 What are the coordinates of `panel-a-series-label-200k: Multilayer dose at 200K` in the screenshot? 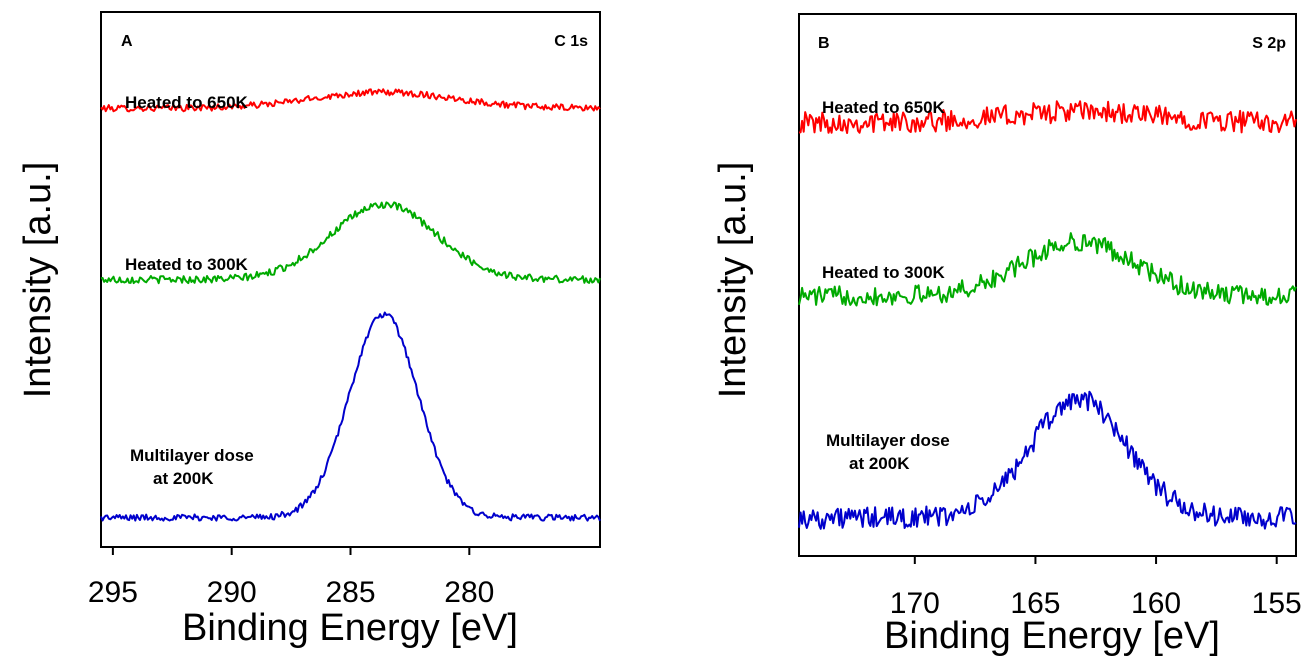 It's located at (192, 467).